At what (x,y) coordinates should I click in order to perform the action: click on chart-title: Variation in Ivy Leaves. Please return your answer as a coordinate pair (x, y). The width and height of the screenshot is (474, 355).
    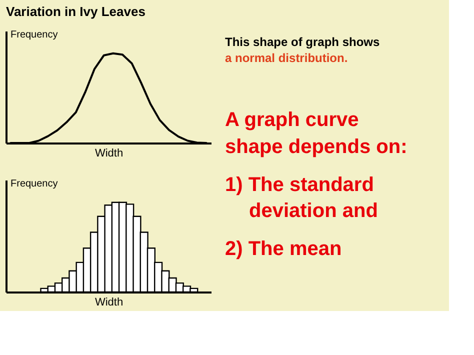
    Looking at the image, I should click on (76, 11).